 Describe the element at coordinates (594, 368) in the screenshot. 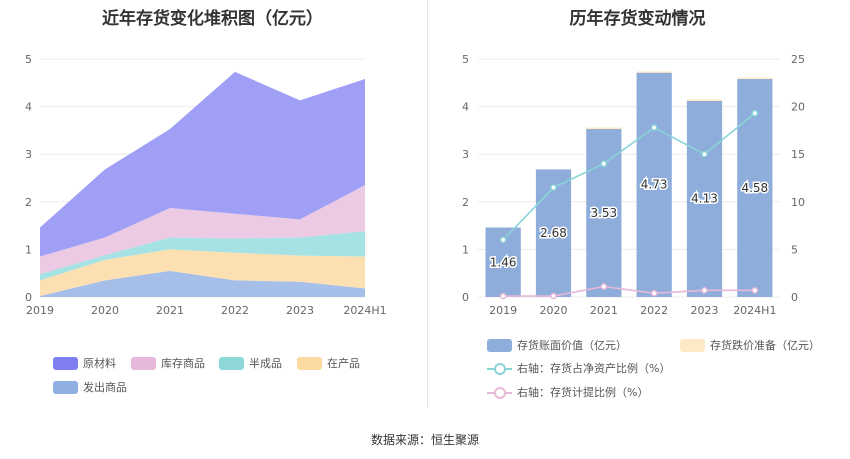

I see `legend-label: 右轴：存货占净资产比例（%）` at that location.